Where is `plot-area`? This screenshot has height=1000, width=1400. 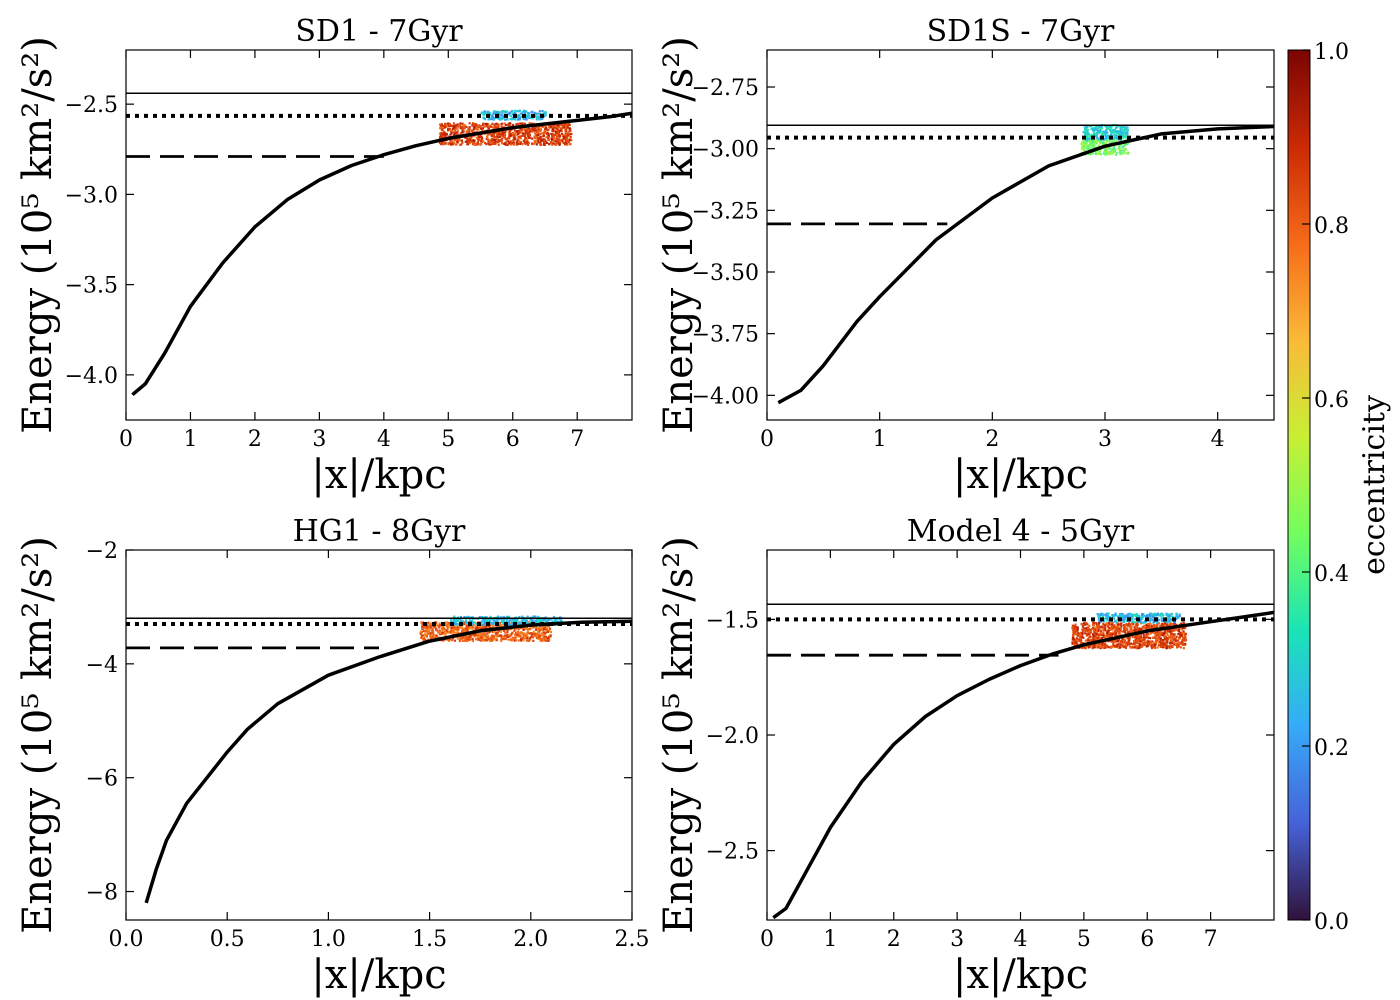
plot-area is located at coordinates (1020, 264).